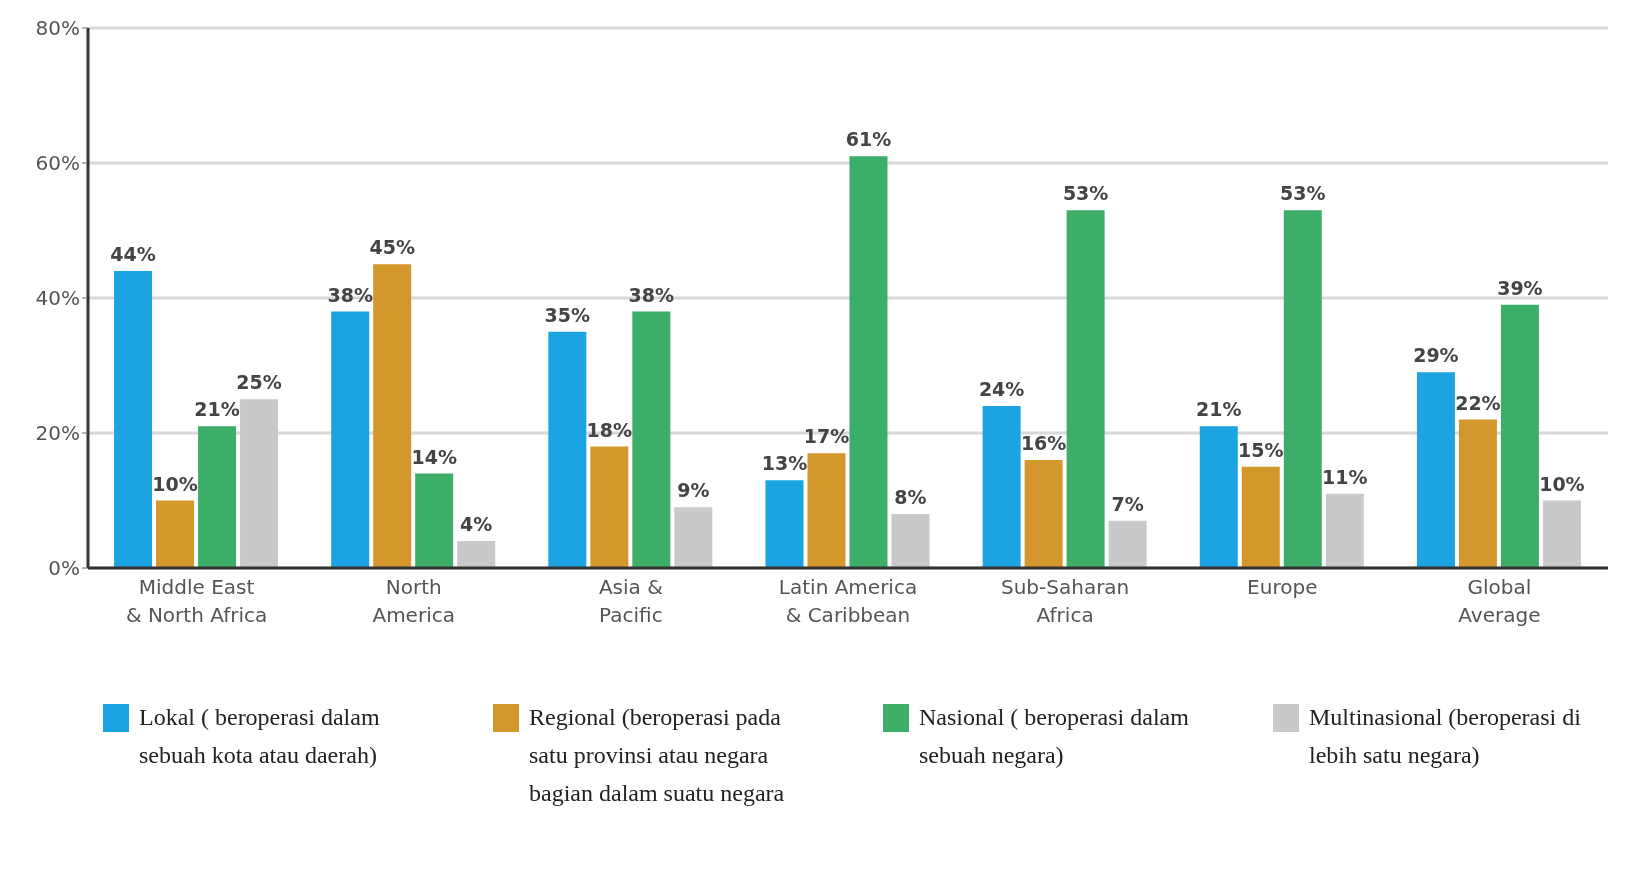 The height and width of the screenshot is (895, 1642). Describe the element at coordinates (1436, 355) in the screenshot. I see `data-label: 29%` at that location.